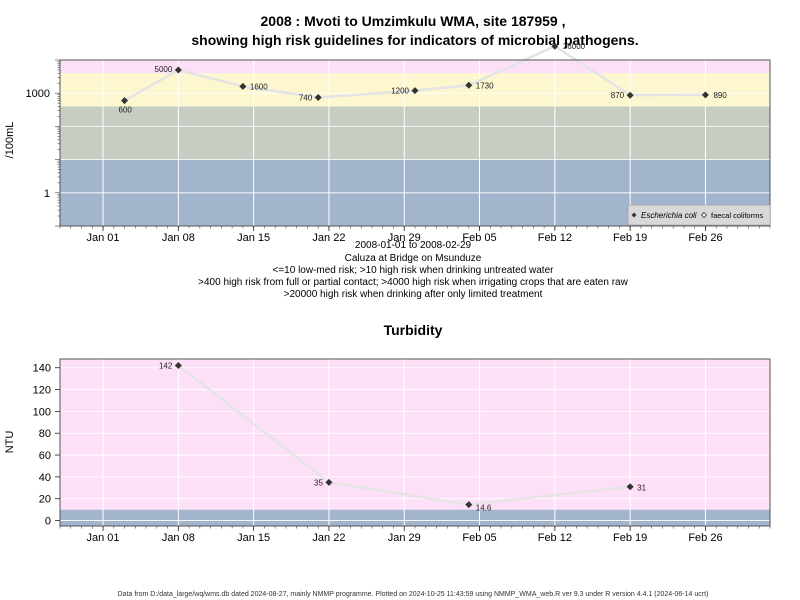 The width and height of the screenshot is (800, 600). What do you see at coordinates (45, 456) in the screenshot?
I see `y-tick-label: 60` at bounding box center [45, 456].